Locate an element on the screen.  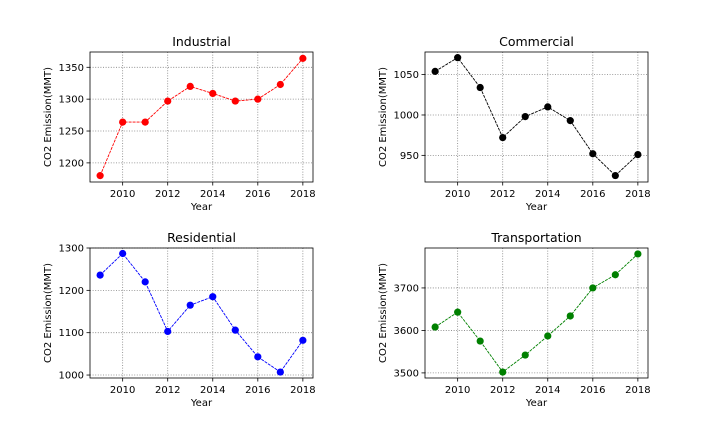
industrial-ytick-label: 1200 is located at coordinates (71, 163).